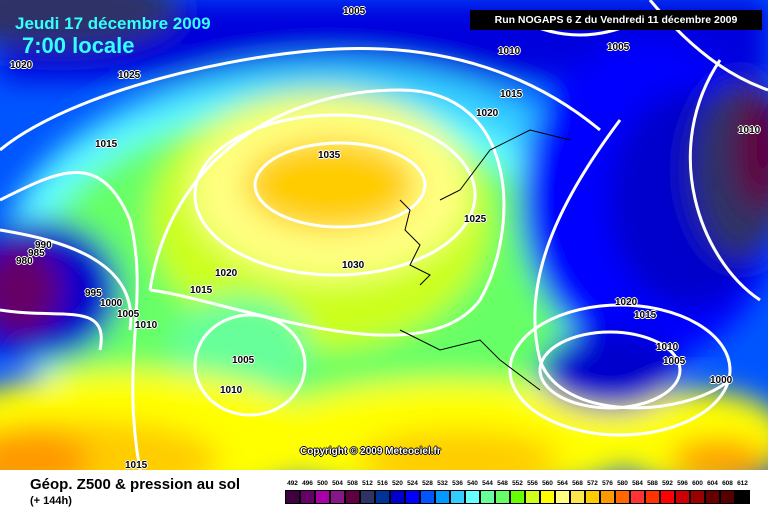  Describe the element at coordinates (397, 492) in the screenshot. I see `legend-cell: 520` at that location.